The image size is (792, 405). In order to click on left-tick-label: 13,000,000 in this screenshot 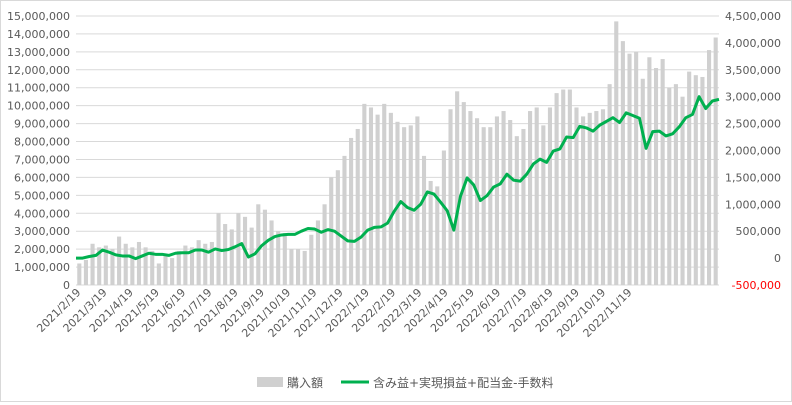, I will do `click(38, 52)`.